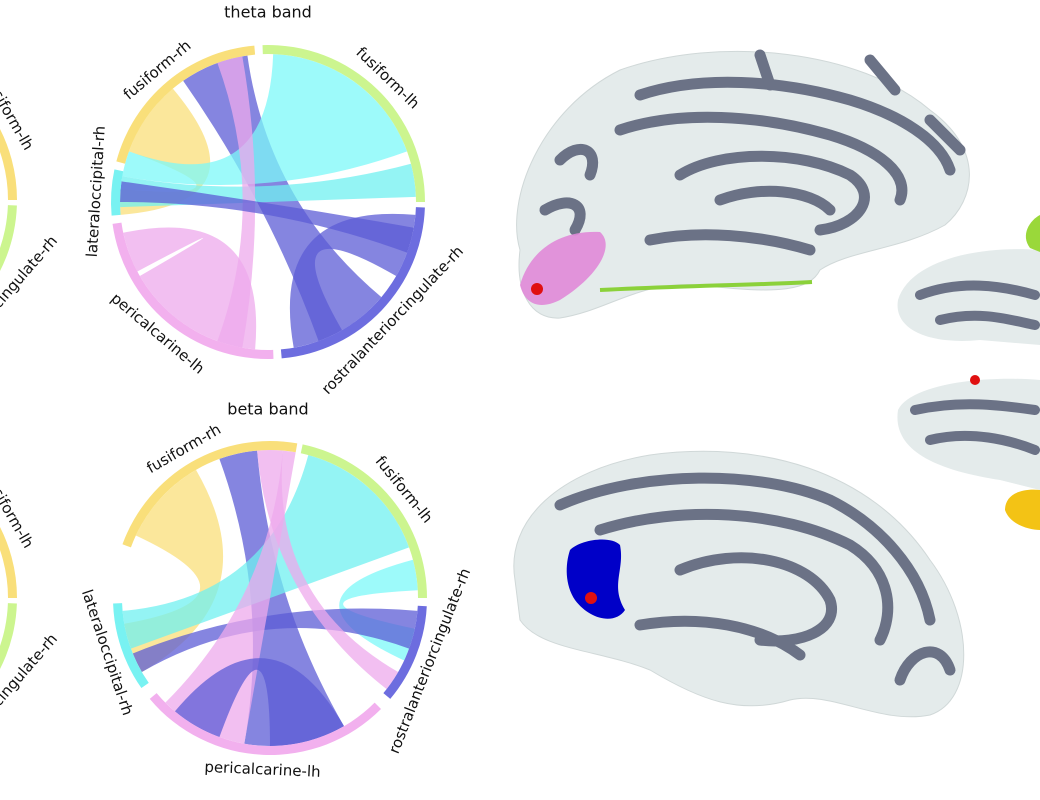 The height and width of the screenshot is (800, 1040). What do you see at coordinates (267, 409) in the screenshot?
I see `panel-title: beta band` at bounding box center [267, 409].